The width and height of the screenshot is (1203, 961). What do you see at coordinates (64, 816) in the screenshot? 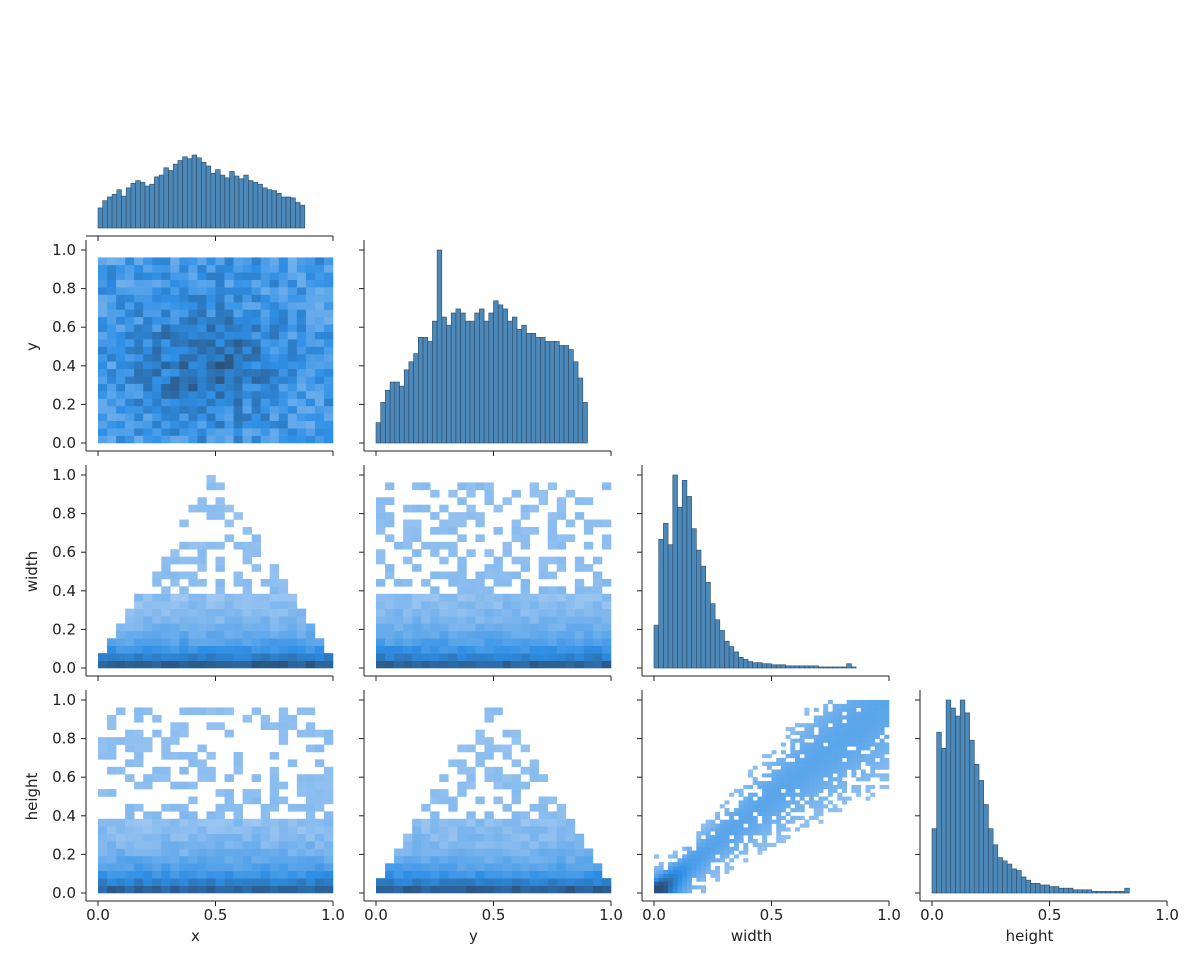
I see `y-tick-label: 0.4` at bounding box center [64, 816].